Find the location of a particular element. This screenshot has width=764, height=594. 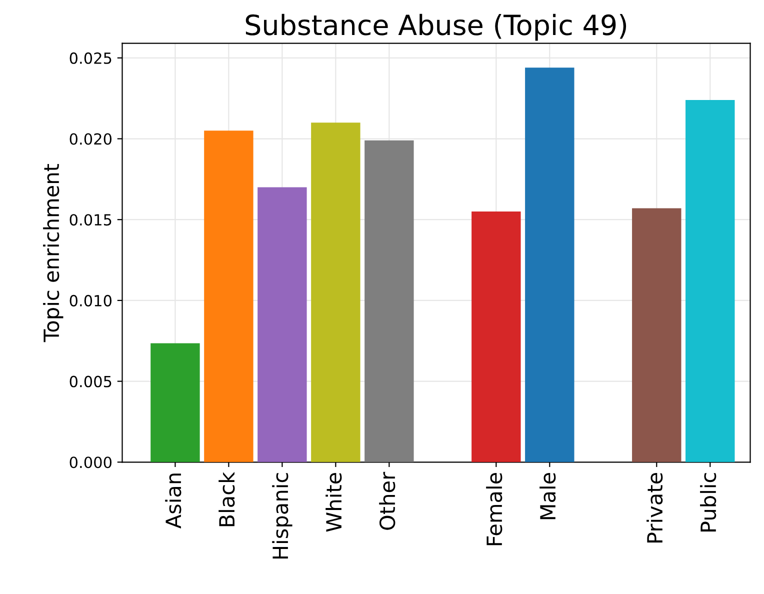

y-axis-title: Topic enrichment is located at coordinates (53, 253).